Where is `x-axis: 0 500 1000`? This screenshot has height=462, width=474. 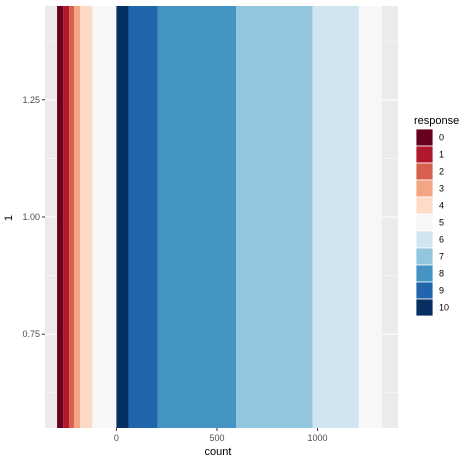 x-axis: 0 500 1000 is located at coordinates (221, 435).